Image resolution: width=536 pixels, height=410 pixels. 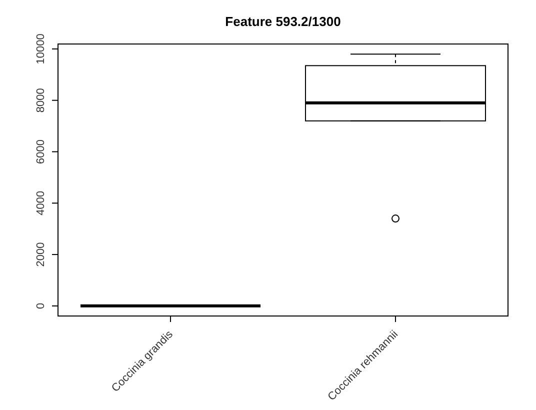 What do you see at coordinates (41, 305) in the screenshot?
I see `y-tick-label: 0` at bounding box center [41, 305].